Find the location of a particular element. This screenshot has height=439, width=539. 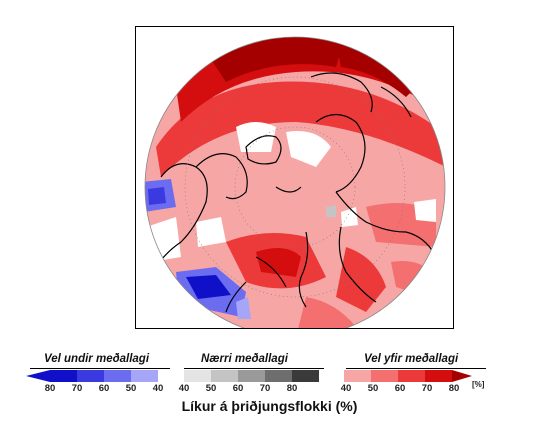

legend-below-bar is located at coordinates (92, 376).